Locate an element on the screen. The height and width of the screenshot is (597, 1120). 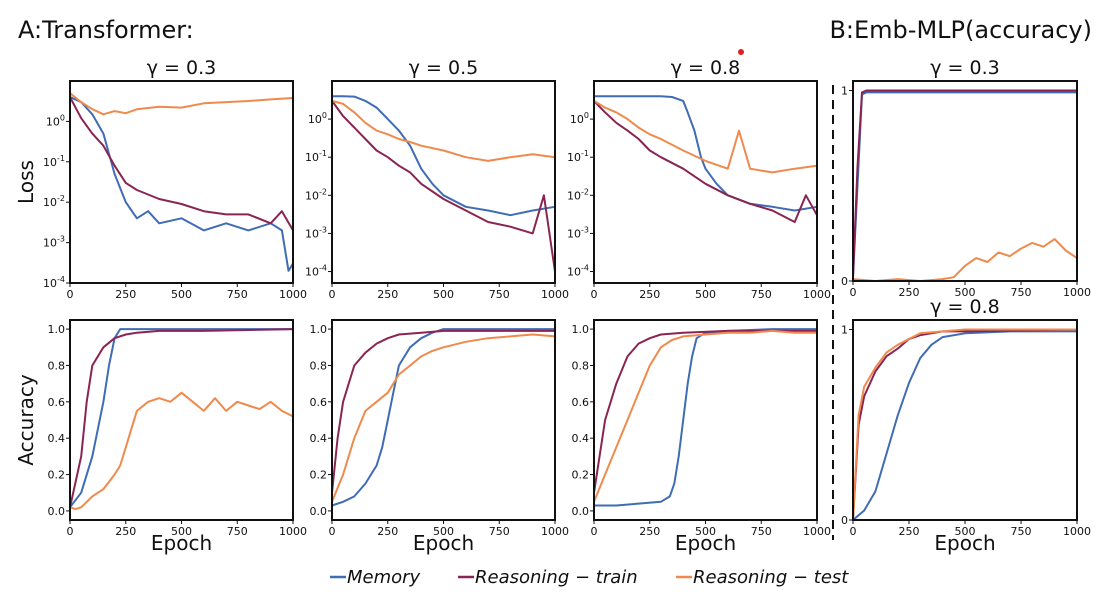
plot-title: γ = 0.8 is located at coordinates (705, 68).